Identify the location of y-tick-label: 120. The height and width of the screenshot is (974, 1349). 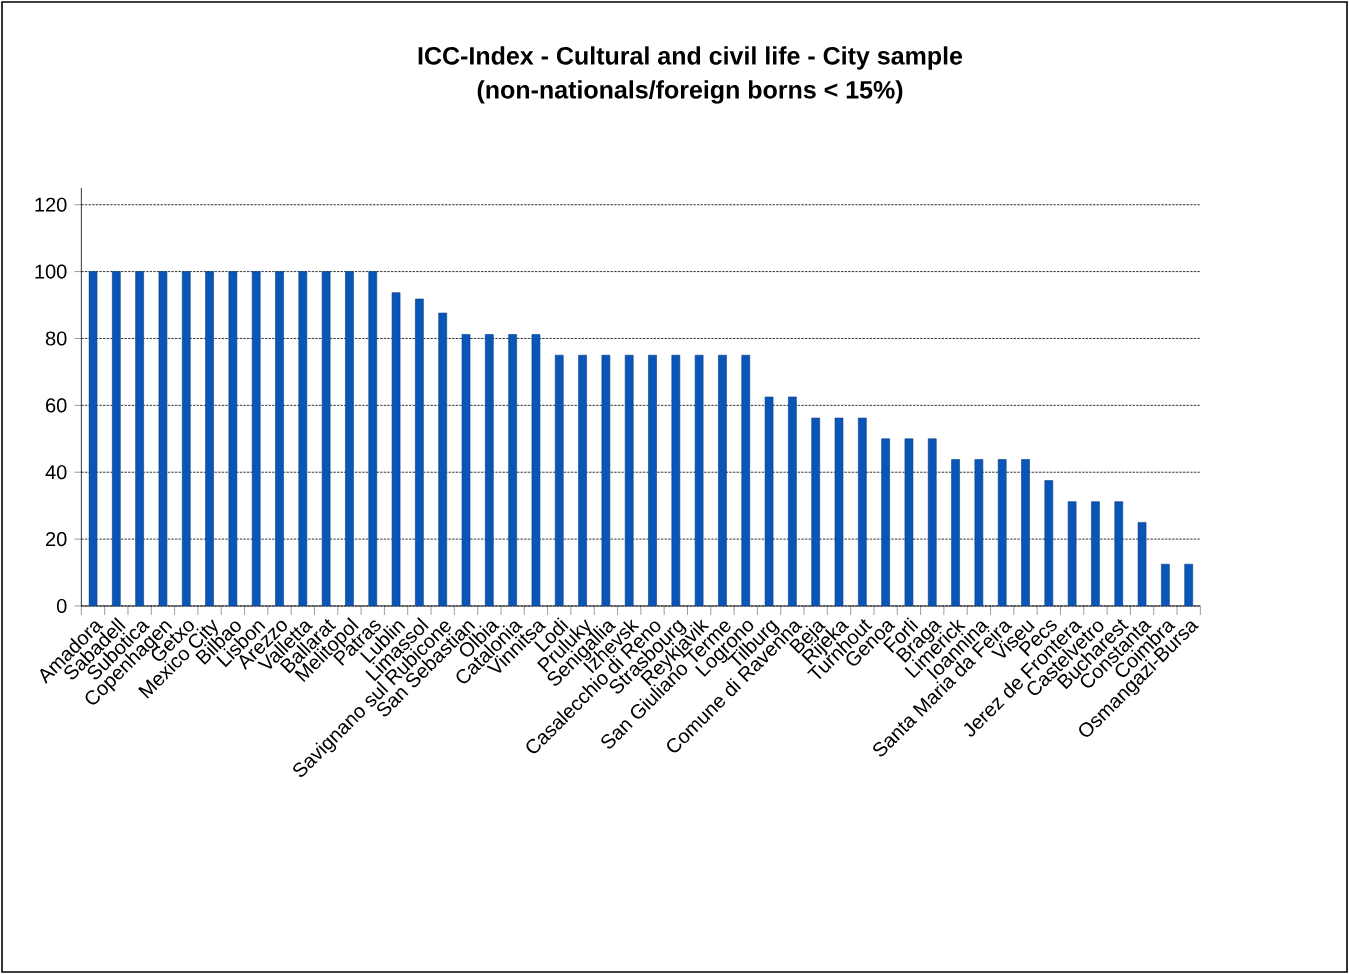
(51, 204).